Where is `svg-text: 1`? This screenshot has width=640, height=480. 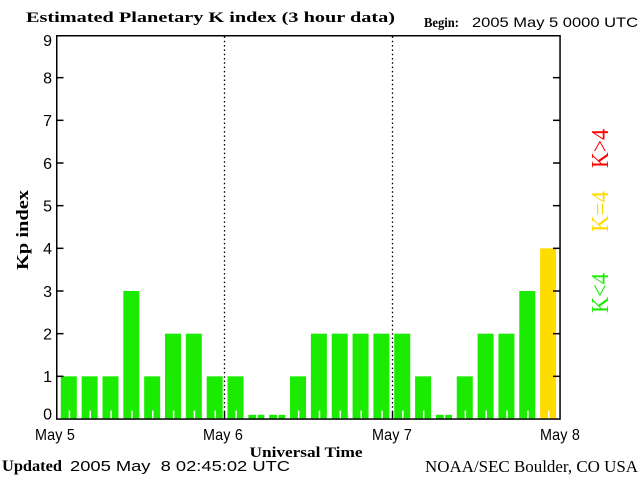 svg-text: 1 is located at coordinates (47, 377).